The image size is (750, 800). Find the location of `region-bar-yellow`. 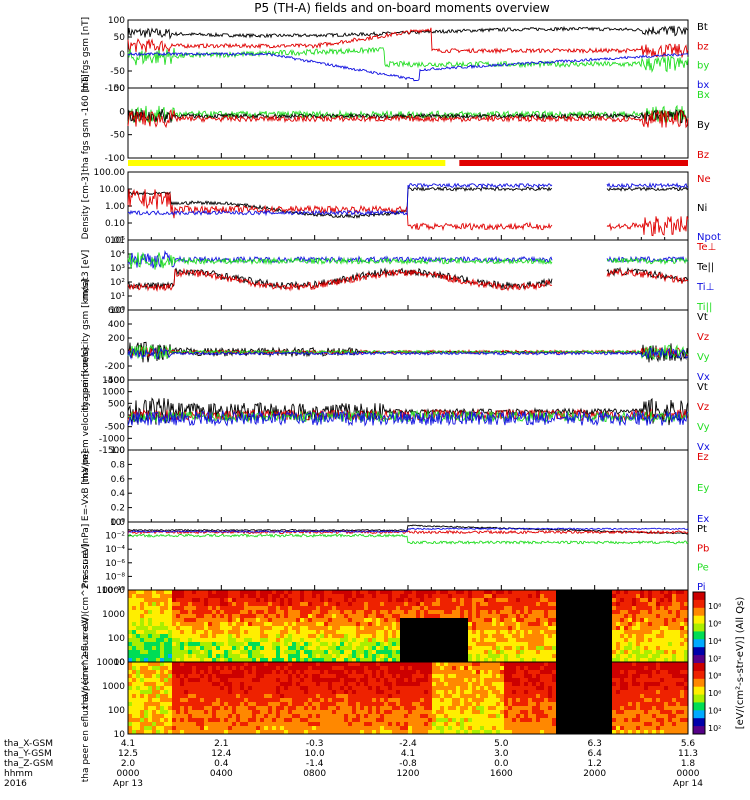

region-bar-yellow is located at coordinates (287, 163).